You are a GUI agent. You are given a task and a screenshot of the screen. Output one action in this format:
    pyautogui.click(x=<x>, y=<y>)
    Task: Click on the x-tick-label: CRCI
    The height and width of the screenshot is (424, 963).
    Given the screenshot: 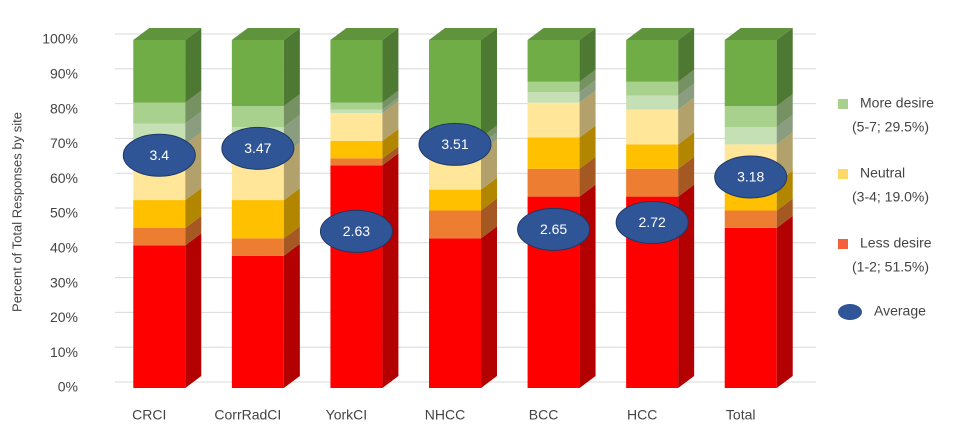 What is the action you would take?
    pyautogui.click(x=149, y=415)
    